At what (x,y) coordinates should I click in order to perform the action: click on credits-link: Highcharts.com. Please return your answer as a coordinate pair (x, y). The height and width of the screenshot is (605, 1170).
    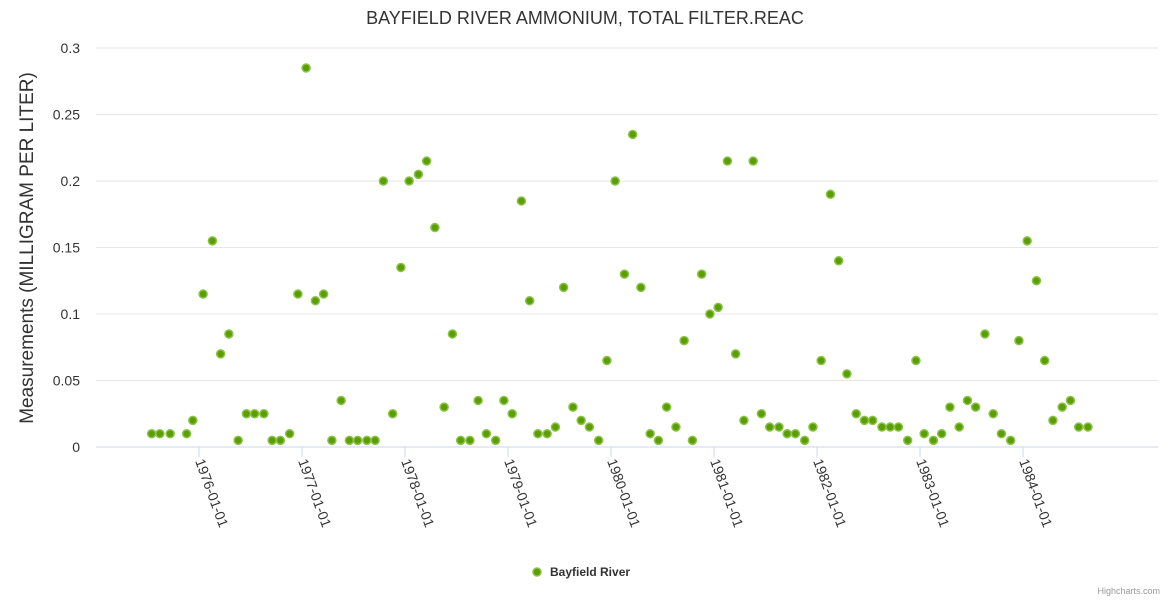
    Looking at the image, I should click on (1128, 591).